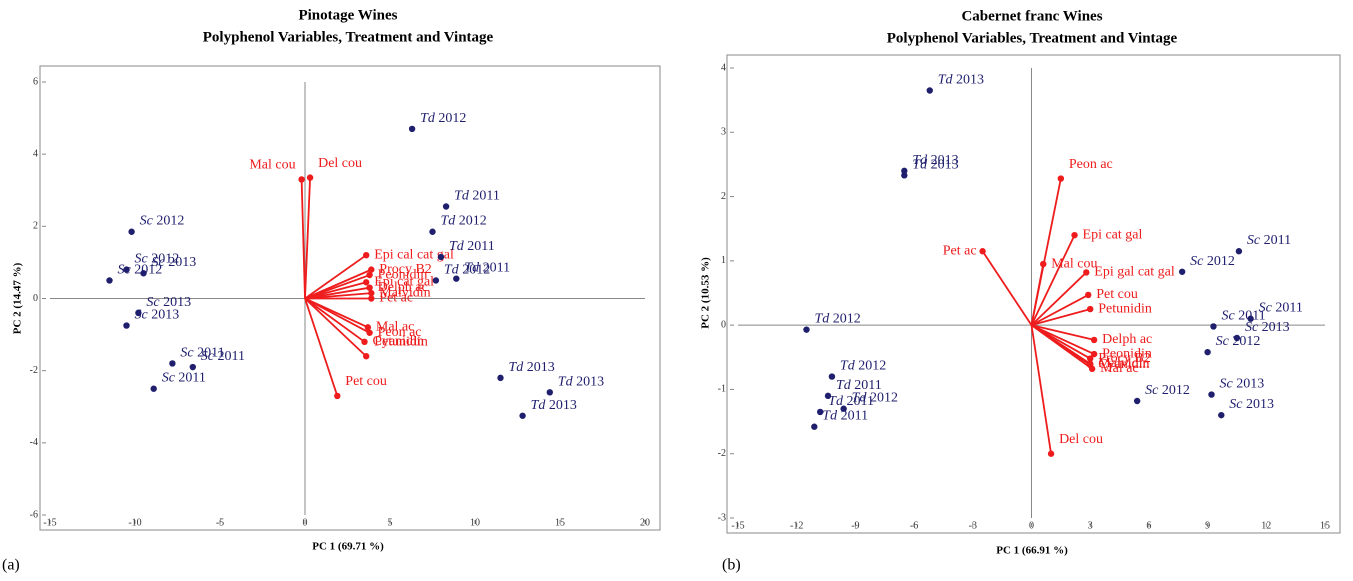  What do you see at coordinates (347, 15) in the screenshot?
I see `chart-title: Pinotage Wines` at bounding box center [347, 15].